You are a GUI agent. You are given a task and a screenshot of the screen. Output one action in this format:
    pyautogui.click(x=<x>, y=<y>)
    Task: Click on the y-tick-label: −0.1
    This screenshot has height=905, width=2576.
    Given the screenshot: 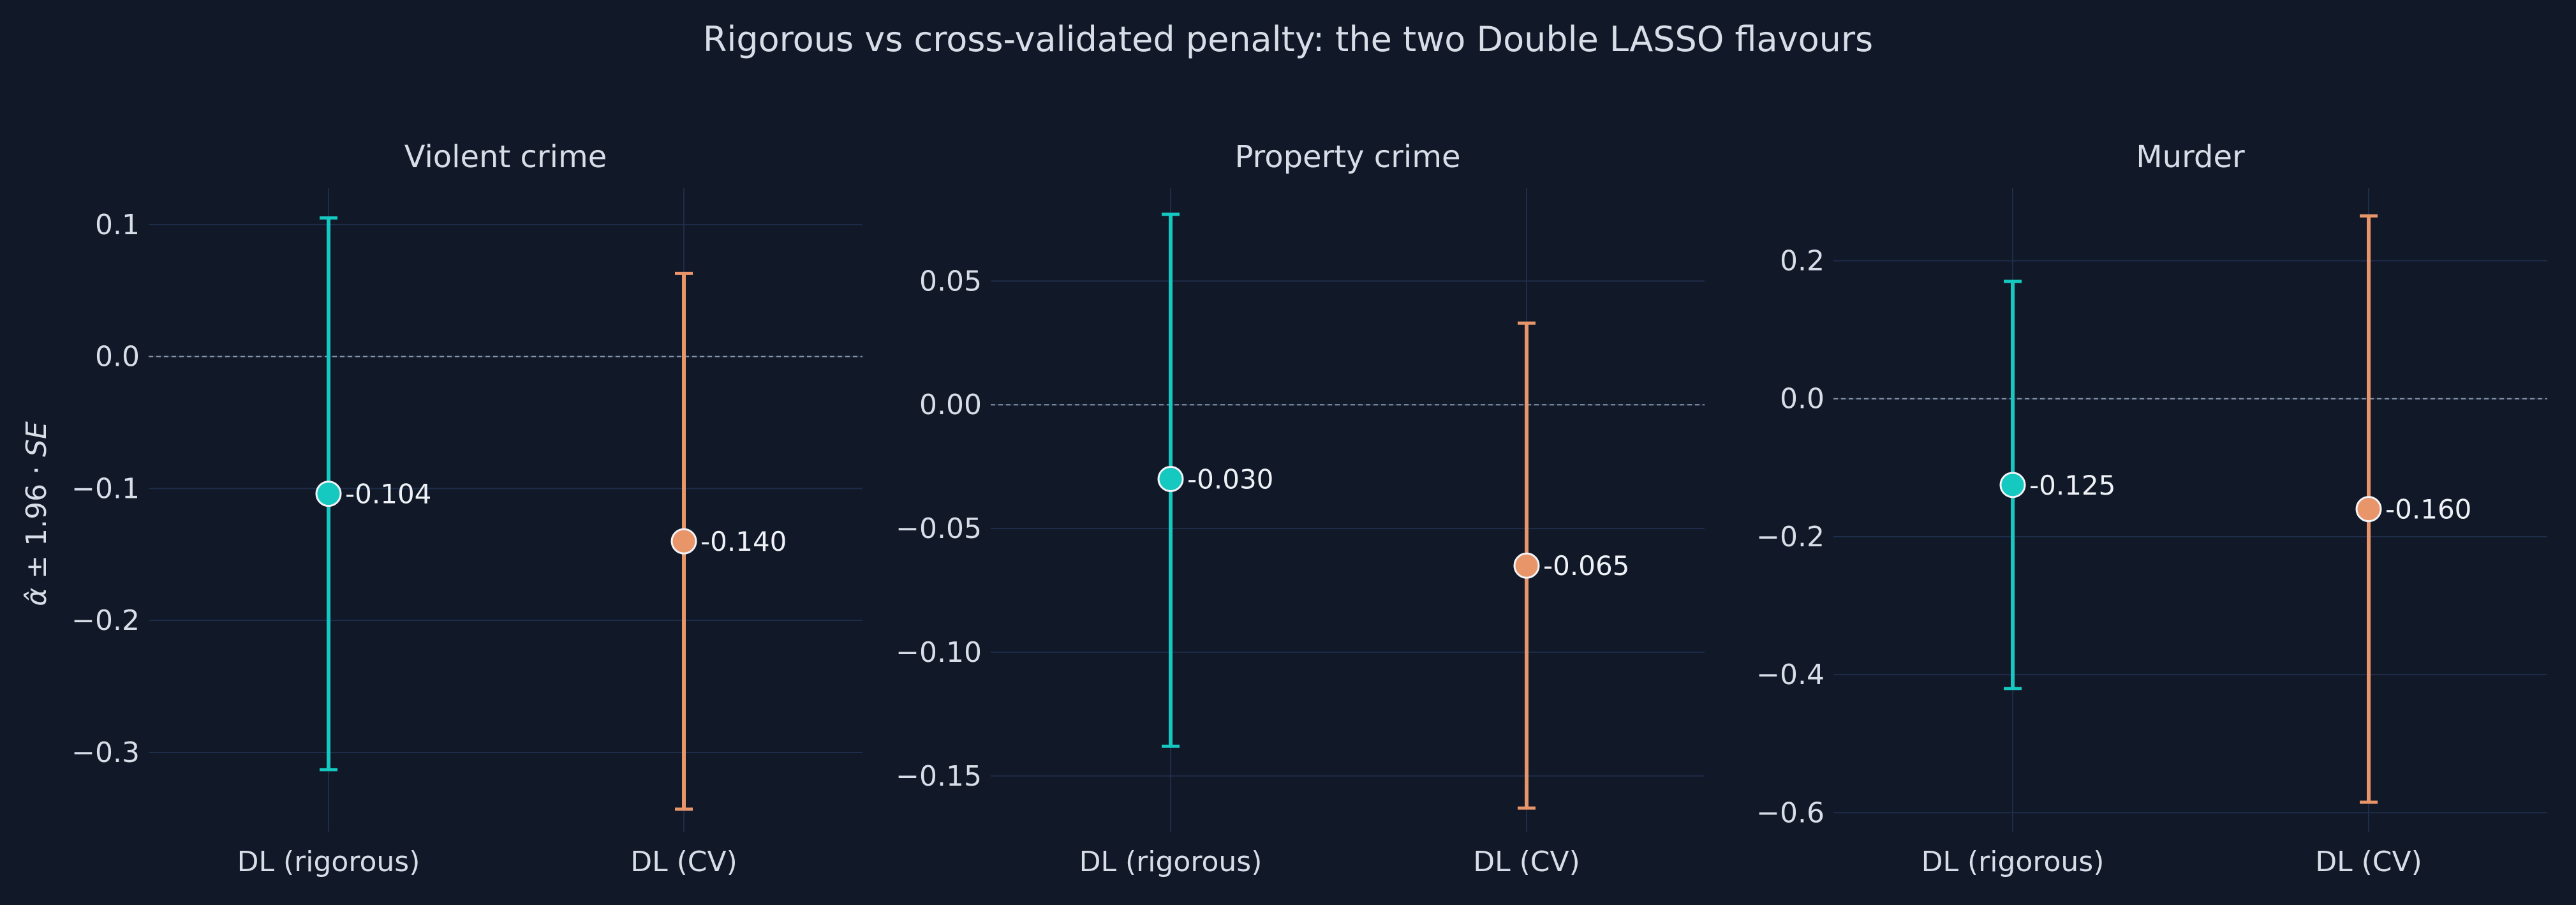 What is the action you would take?
    pyautogui.click(x=105, y=488)
    